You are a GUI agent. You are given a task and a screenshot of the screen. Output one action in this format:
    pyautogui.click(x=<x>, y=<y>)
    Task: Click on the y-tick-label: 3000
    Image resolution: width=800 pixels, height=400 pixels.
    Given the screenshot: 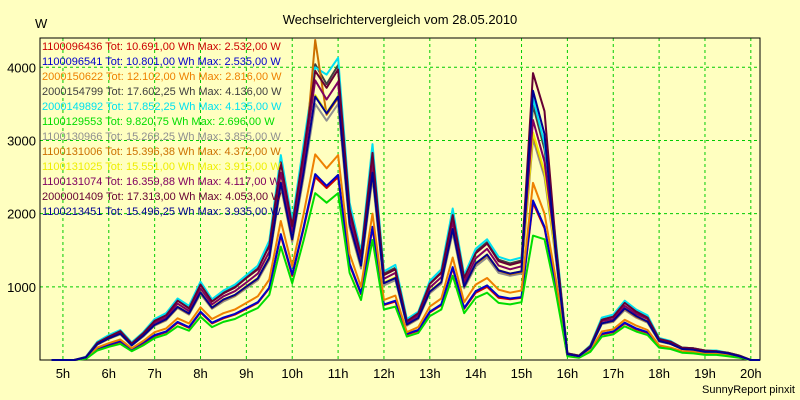 What is the action you would take?
    pyautogui.click(x=21, y=140)
    